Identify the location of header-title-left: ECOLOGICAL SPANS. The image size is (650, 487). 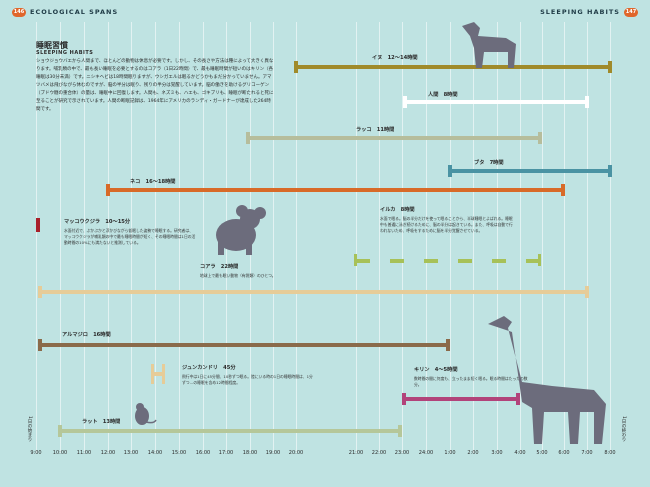
(74, 12).